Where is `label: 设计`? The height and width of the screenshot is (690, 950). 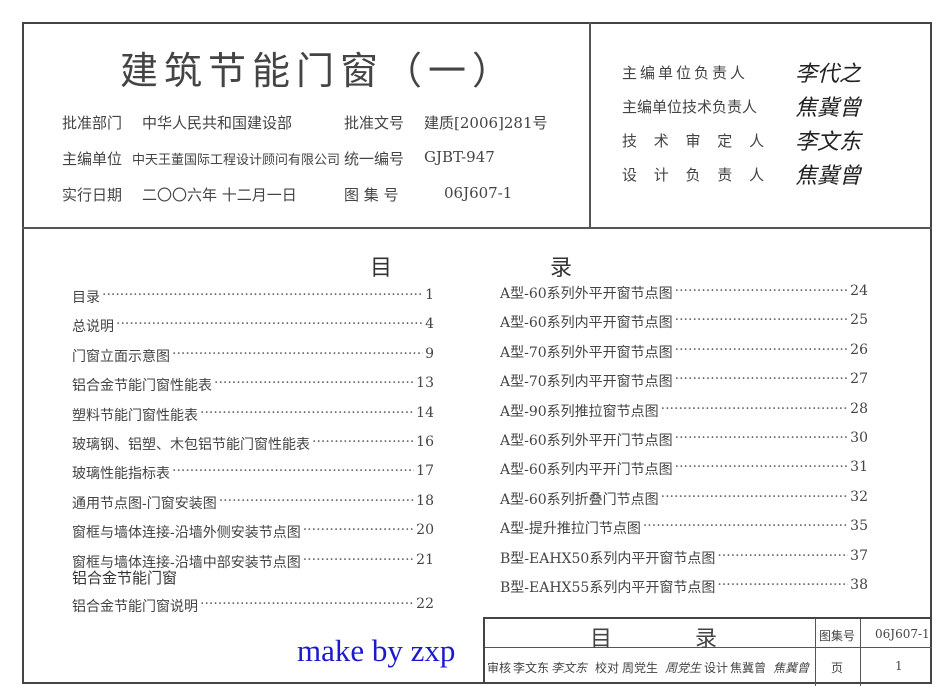 label: 设计 is located at coordinates (716, 668).